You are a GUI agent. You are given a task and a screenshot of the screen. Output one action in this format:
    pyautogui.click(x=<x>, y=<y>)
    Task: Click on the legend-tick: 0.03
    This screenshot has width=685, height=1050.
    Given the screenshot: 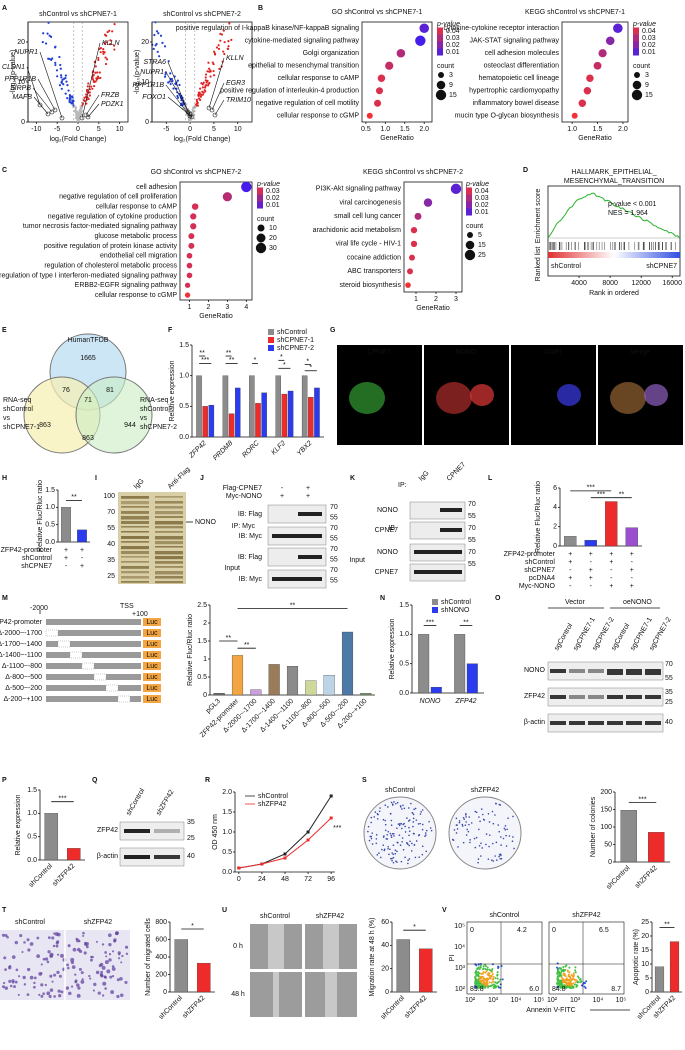 What is the action you would take?
    pyautogui.click(x=273, y=191)
    